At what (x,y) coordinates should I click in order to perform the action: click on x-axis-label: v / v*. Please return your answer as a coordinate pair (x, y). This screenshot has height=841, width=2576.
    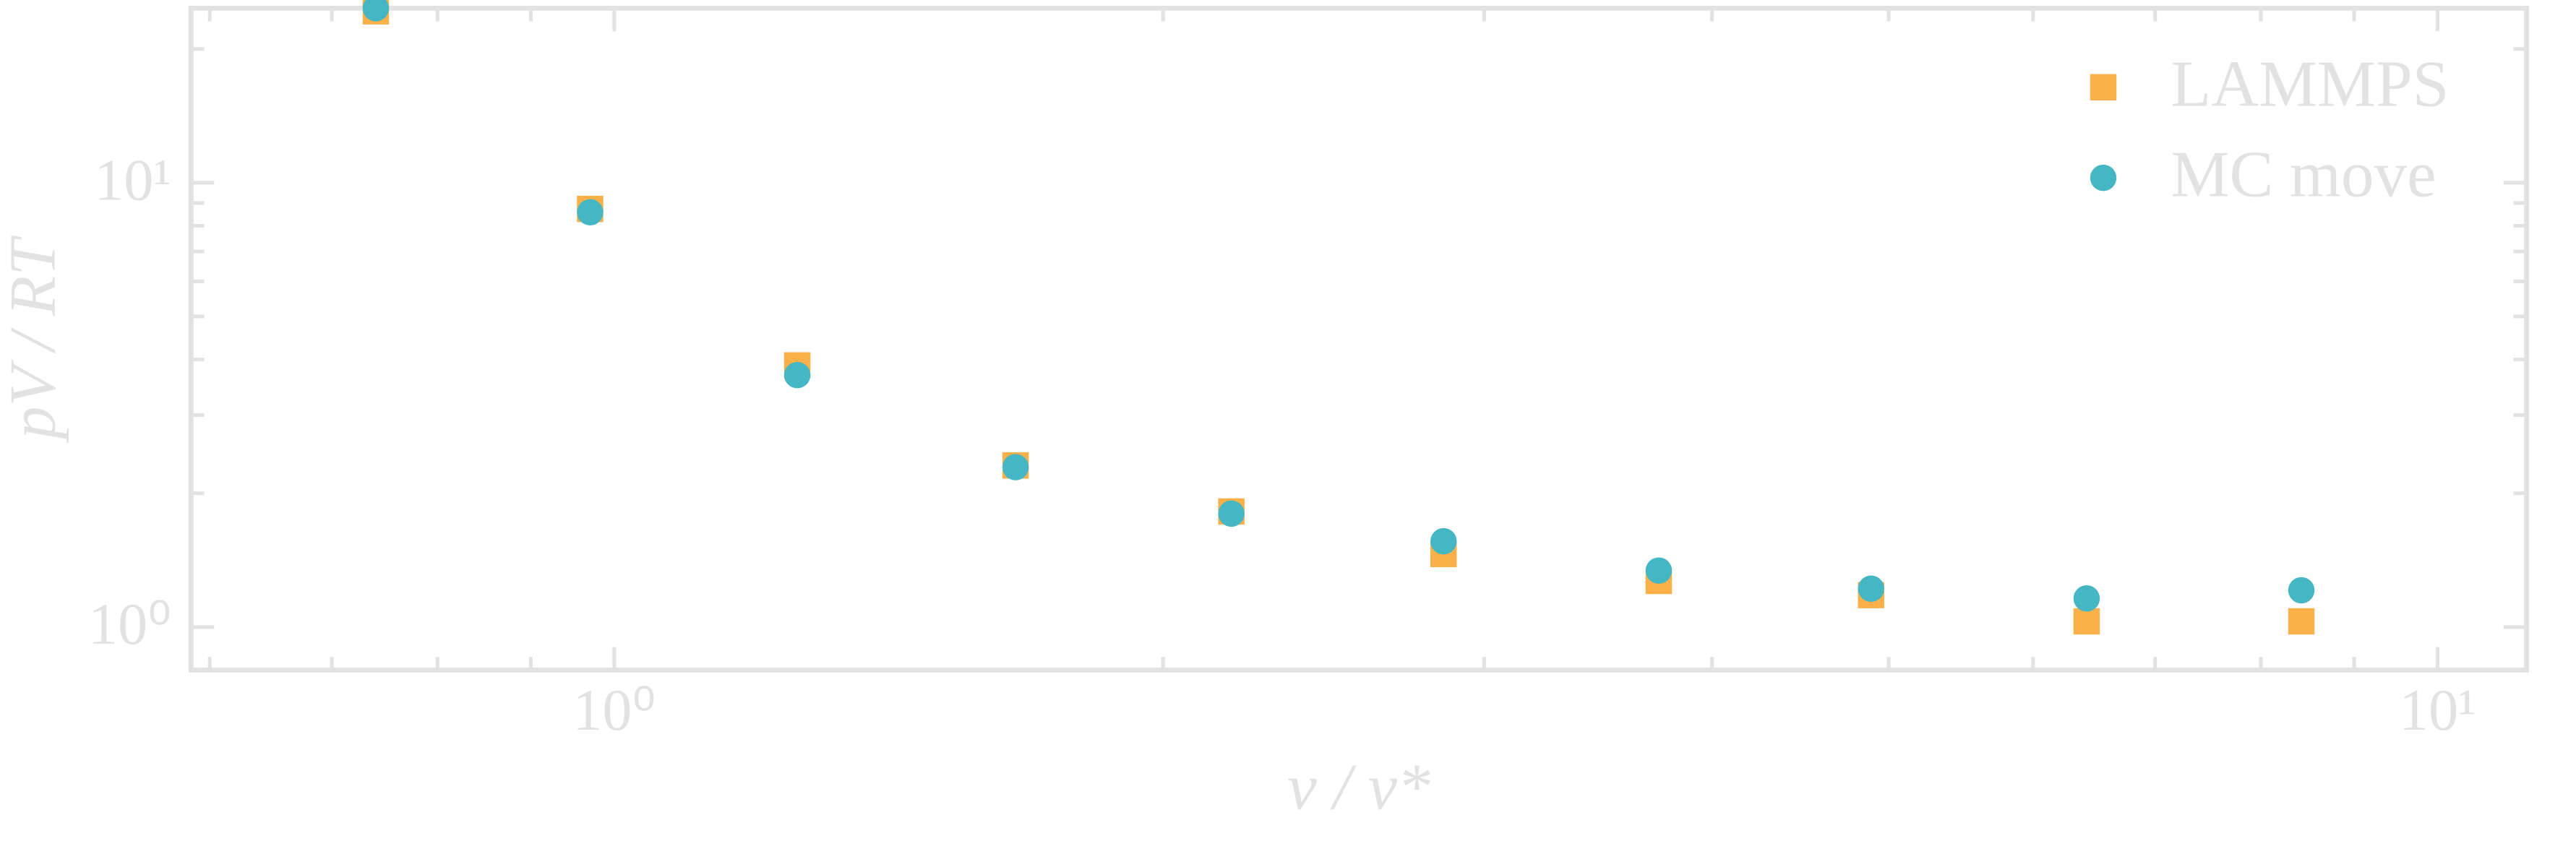
    Looking at the image, I should click on (1359, 786).